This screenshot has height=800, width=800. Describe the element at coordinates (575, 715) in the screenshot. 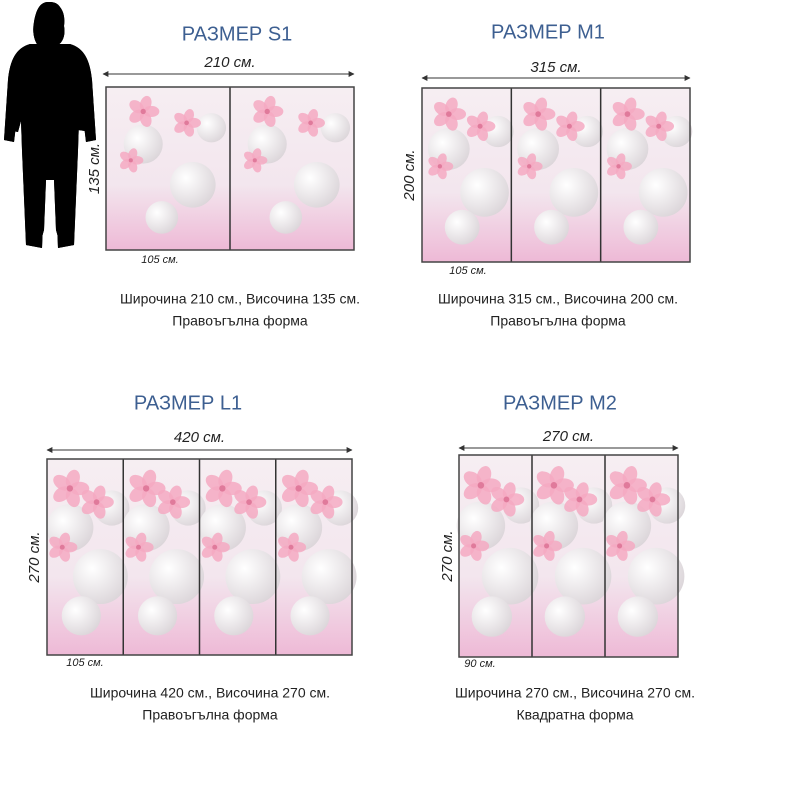

I see `shape: Квадратна форма` at that location.